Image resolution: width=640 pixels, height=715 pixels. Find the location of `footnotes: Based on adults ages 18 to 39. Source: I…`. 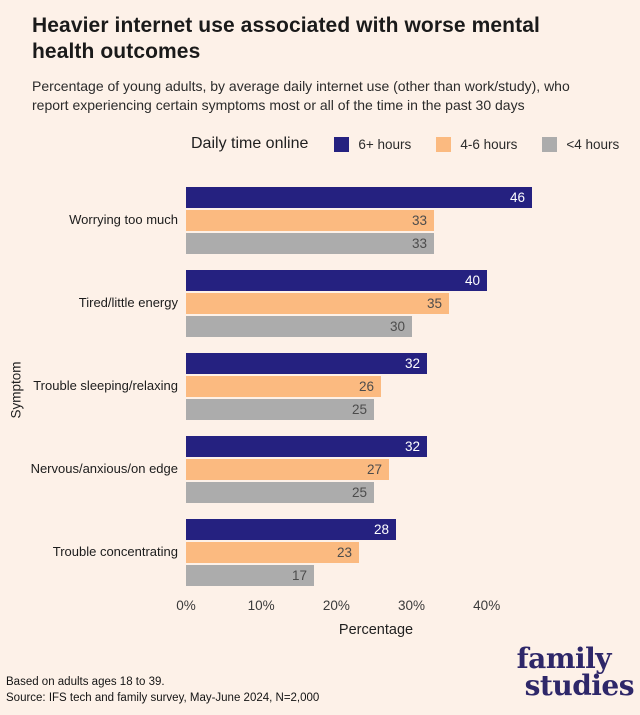

footnotes: Based on adults ages 18 to 39. Source: I… is located at coordinates (162, 690).